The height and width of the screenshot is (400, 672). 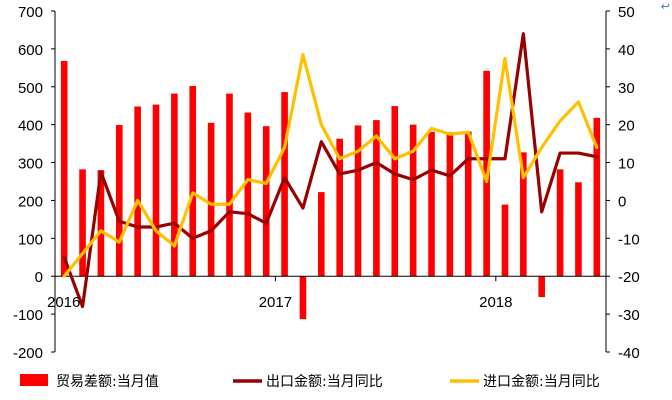 What do you see at coordinates (30, 164) in the screenshot?
I see `left-tick-label-4: 300` at bounding box center [30, 164].